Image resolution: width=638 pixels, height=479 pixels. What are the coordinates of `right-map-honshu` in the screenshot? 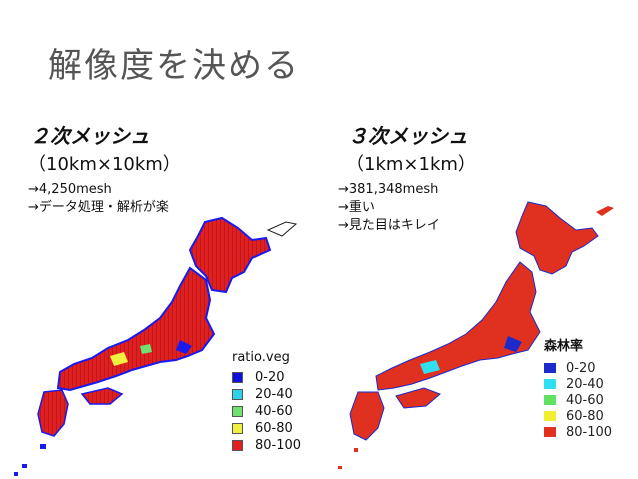 It's located at (458, 326).